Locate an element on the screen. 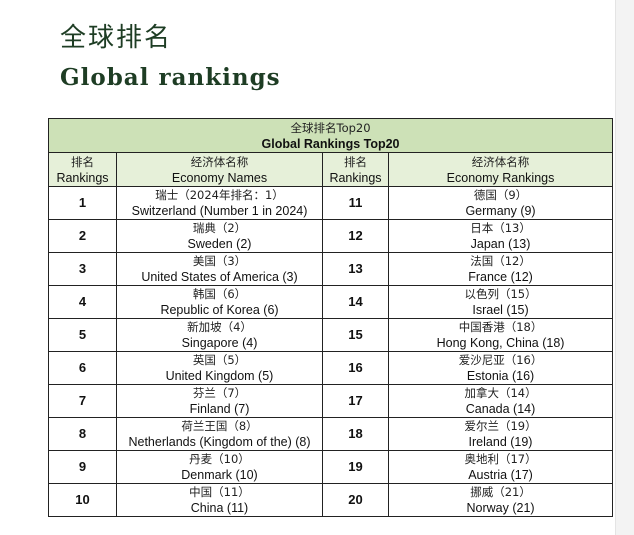 The height and width of the screenshot is (535, 634). rank-cell: 15 is located at coordinates (355, 335).